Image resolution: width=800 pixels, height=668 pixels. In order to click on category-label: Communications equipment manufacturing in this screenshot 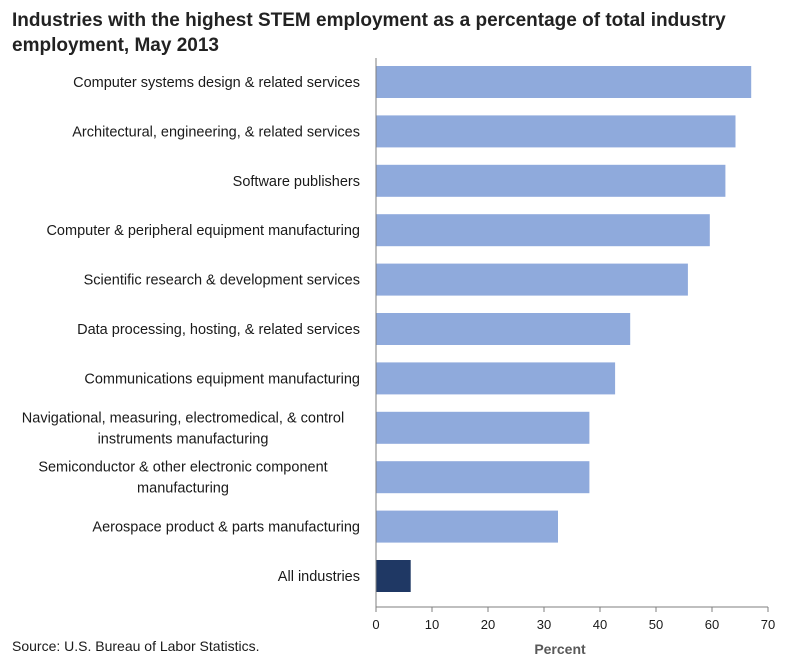, I will do `click(222, 379)`.